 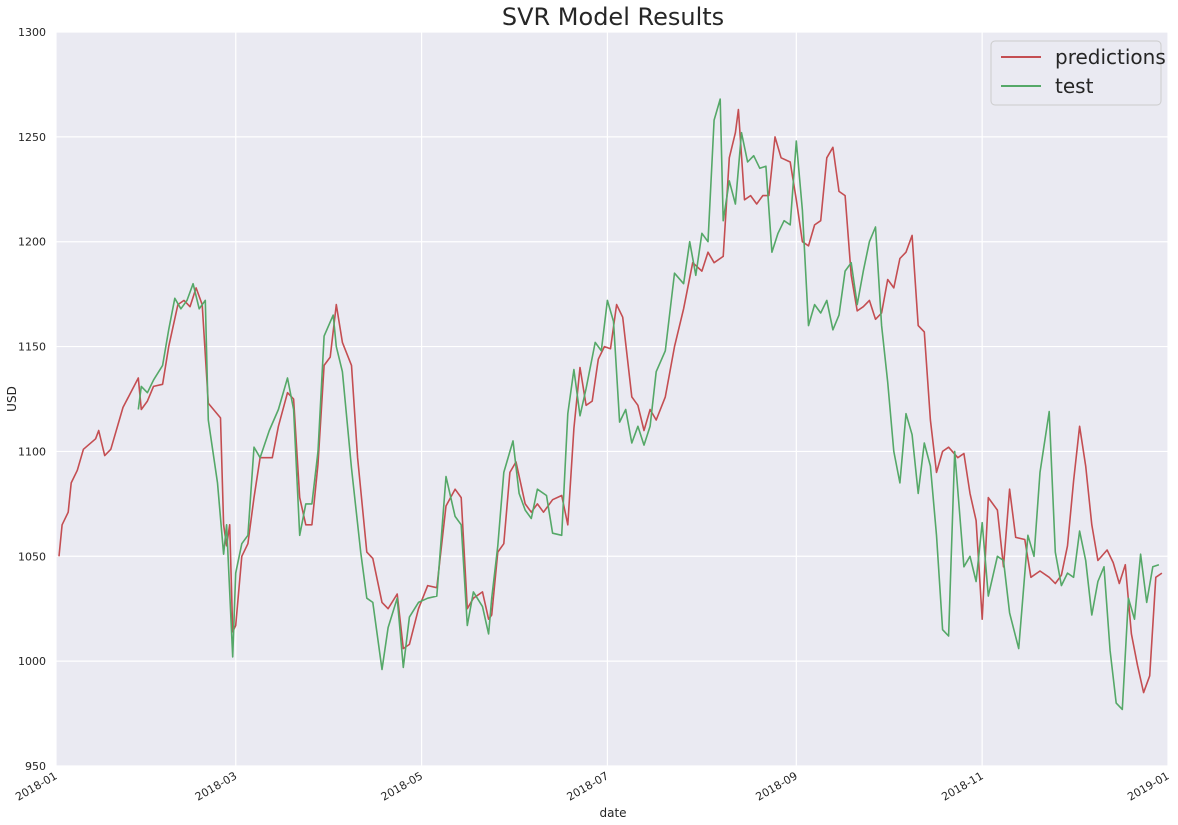 What do you see at coordinates (962, 786) in the screenshot?
I see `x-tick-label: 2018-11` at bounding box center [962, 786].